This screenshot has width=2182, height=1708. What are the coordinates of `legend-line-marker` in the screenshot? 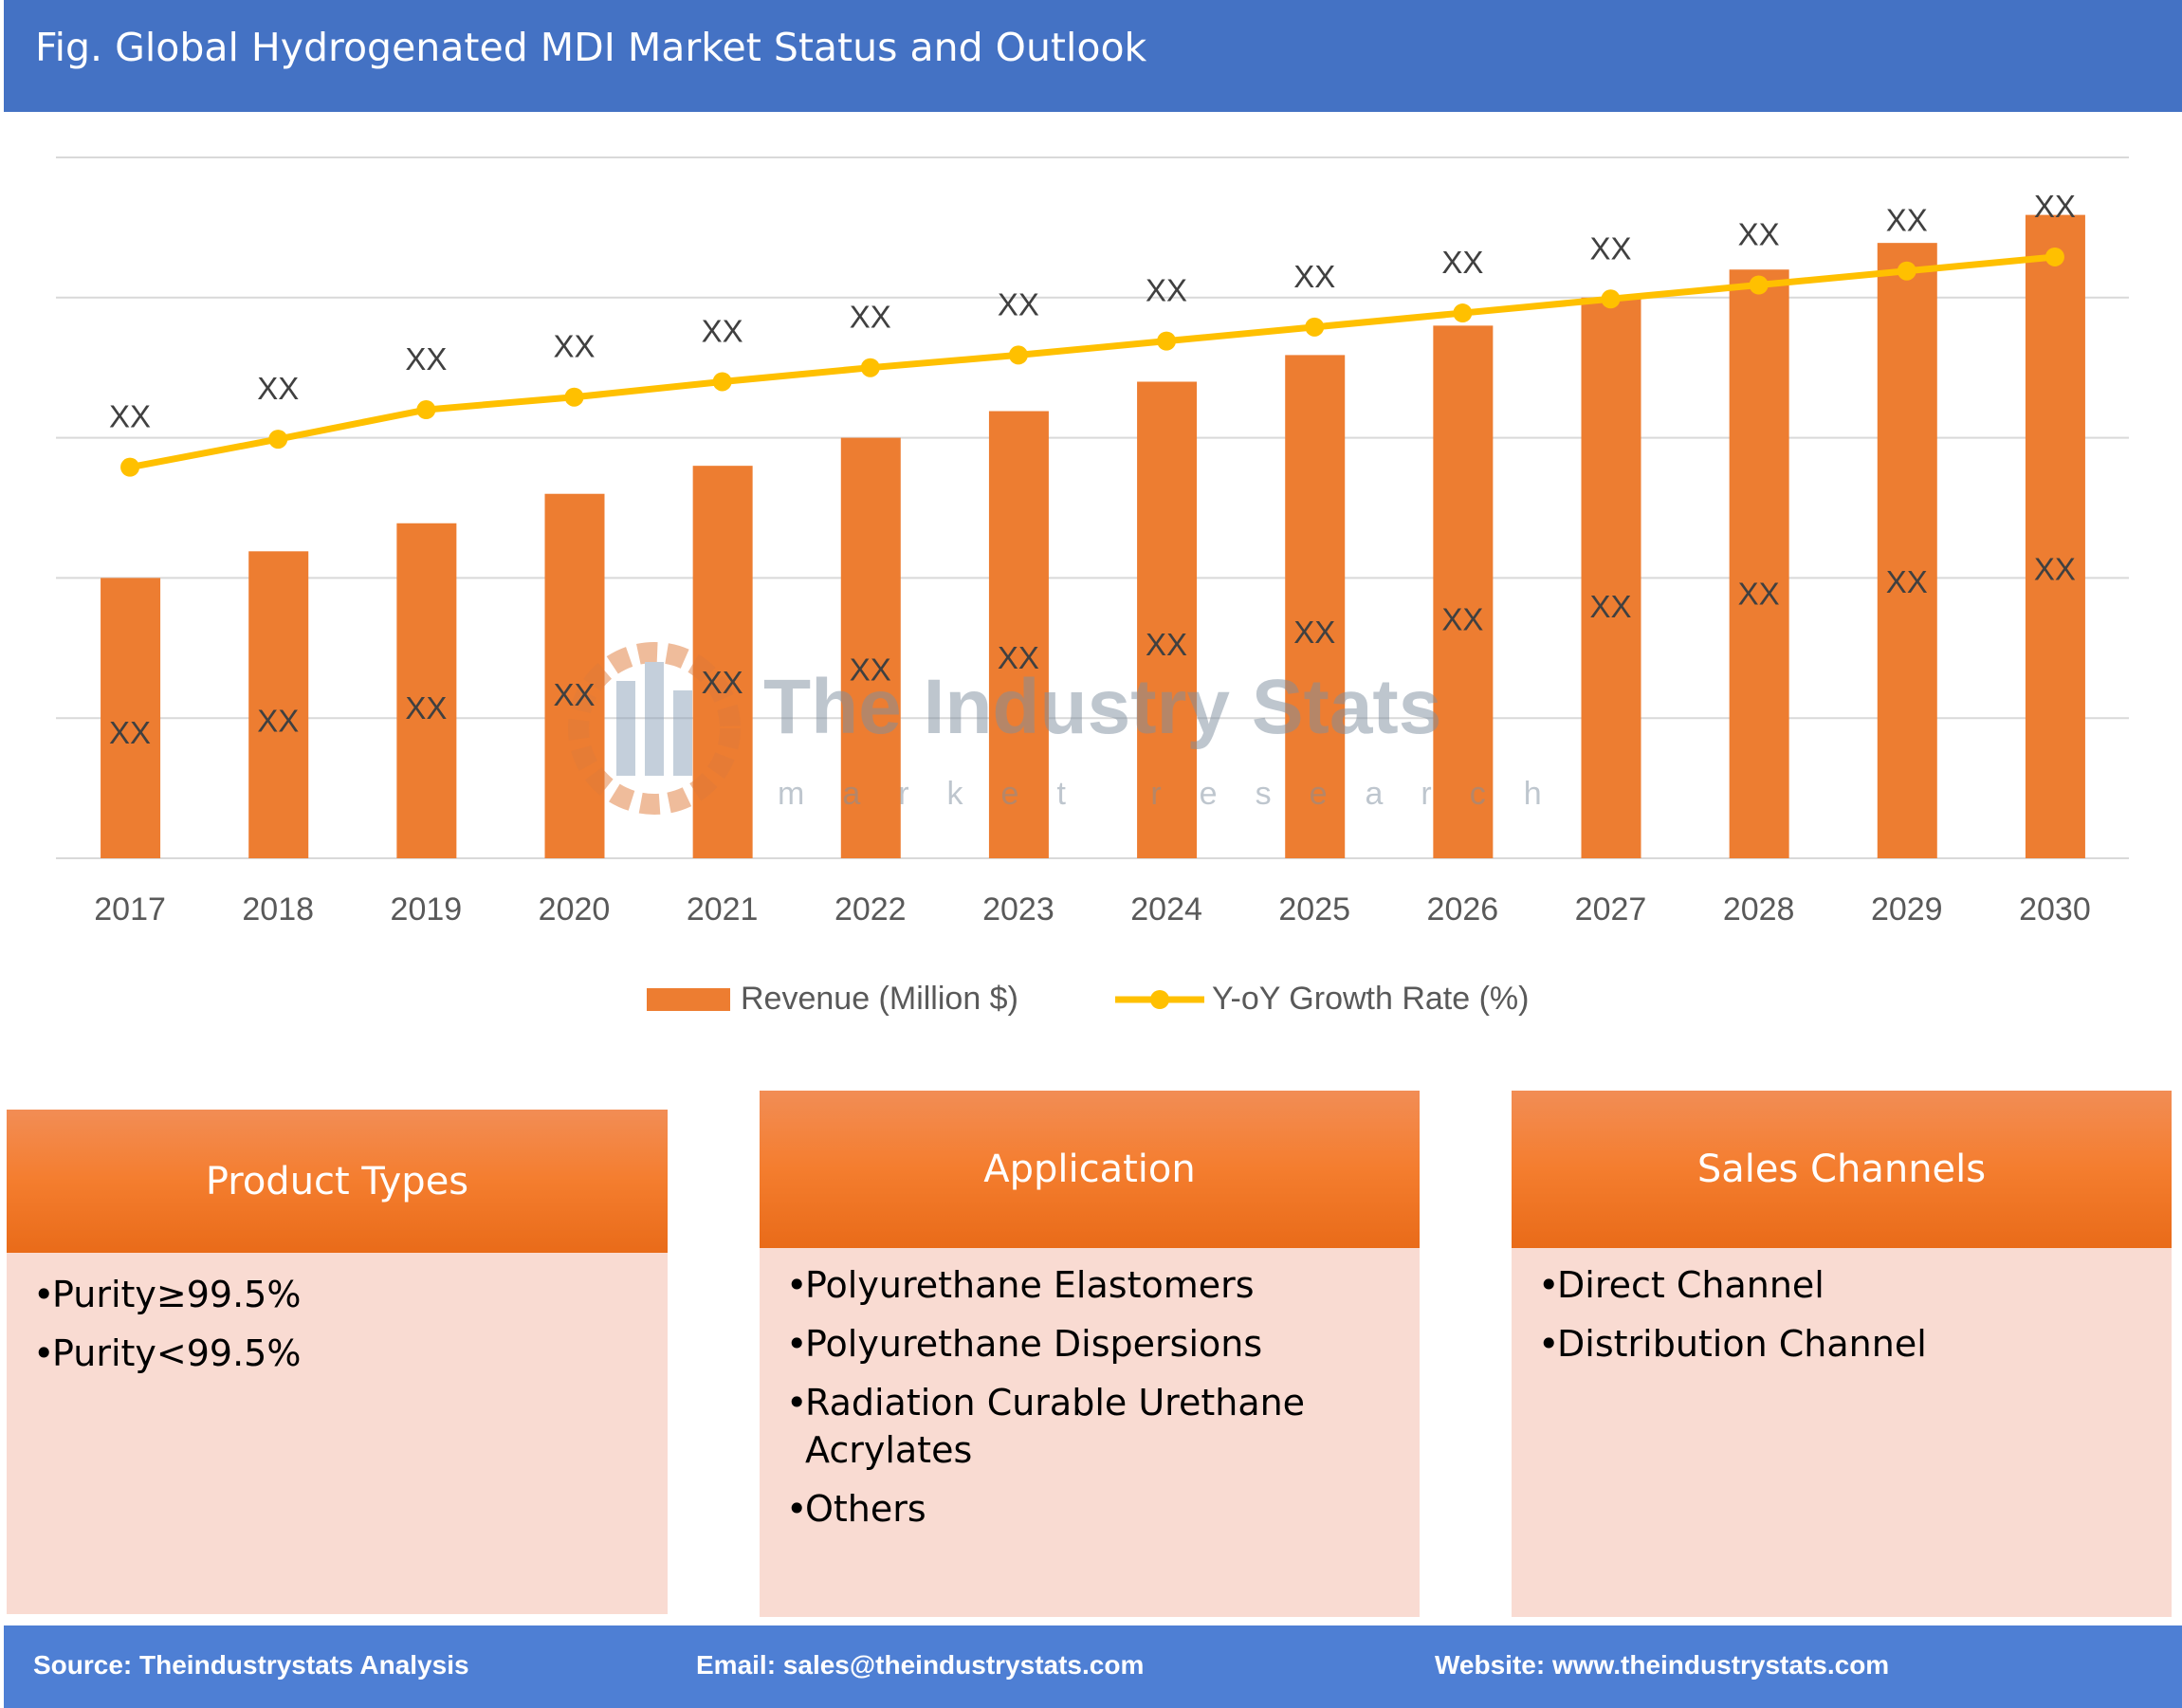 It's located at (1159, 999).